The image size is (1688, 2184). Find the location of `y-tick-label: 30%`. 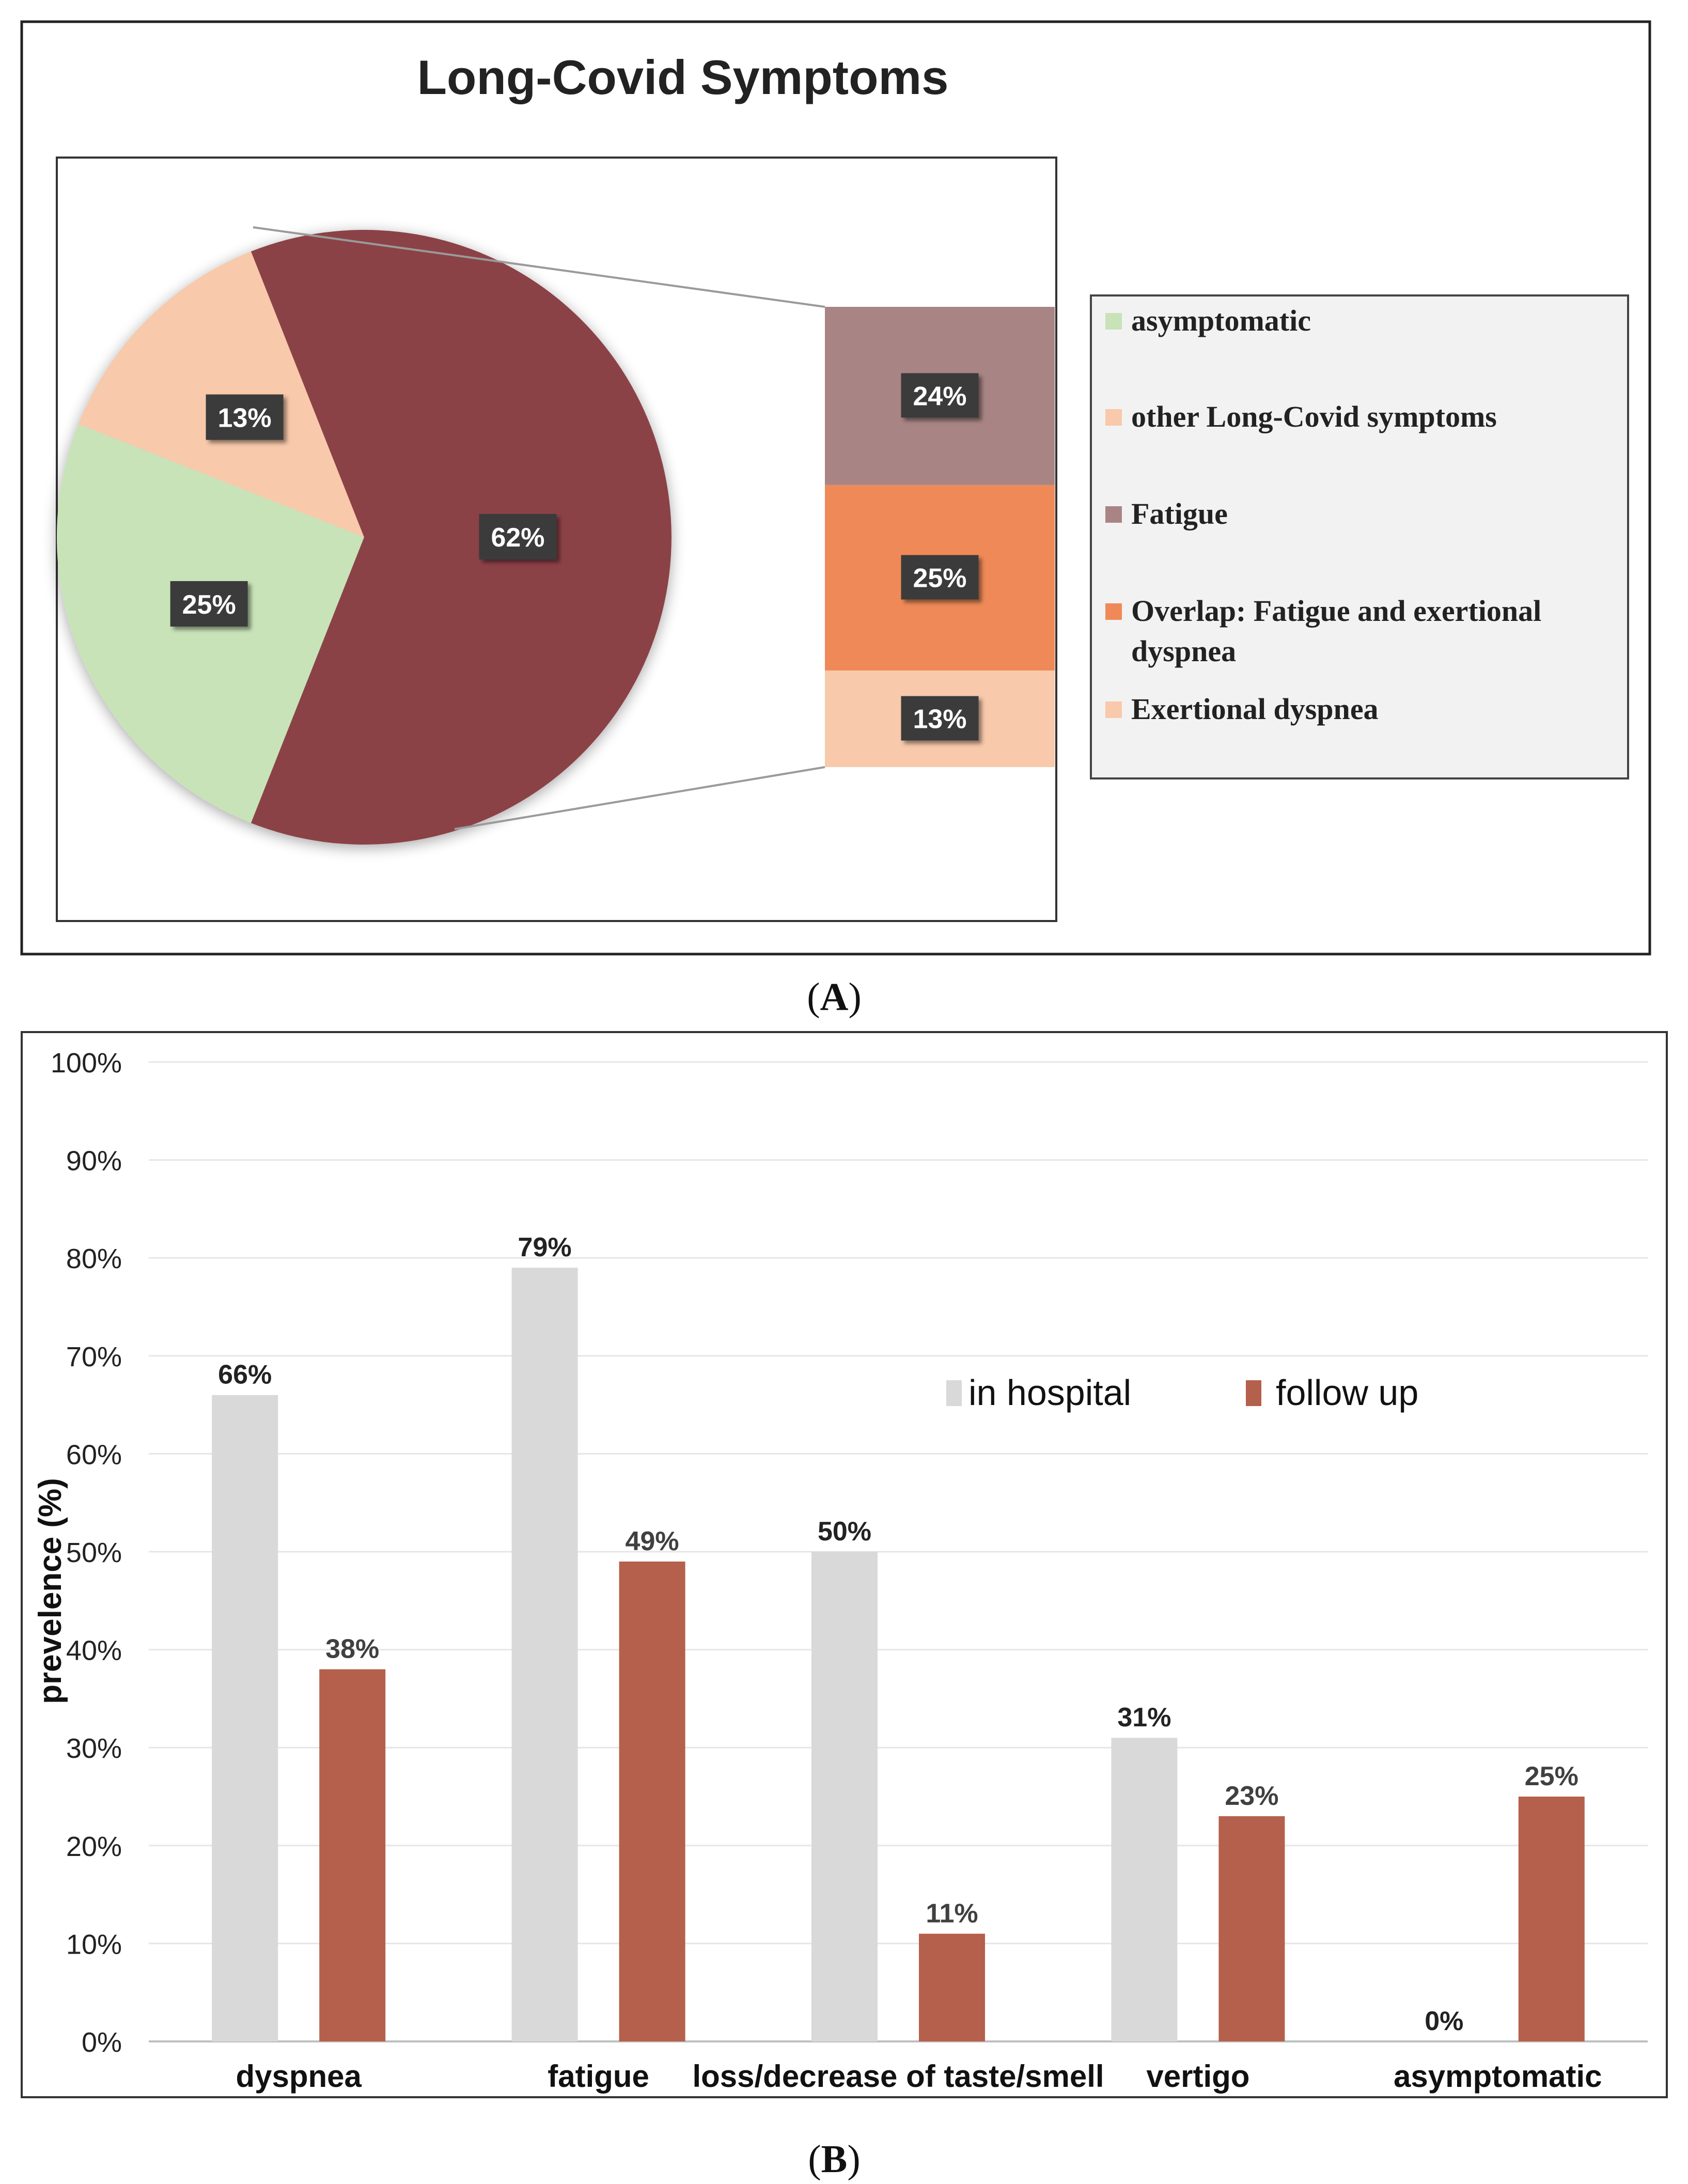

y-tick-label: 30% is located at coordinates (94, 1748).